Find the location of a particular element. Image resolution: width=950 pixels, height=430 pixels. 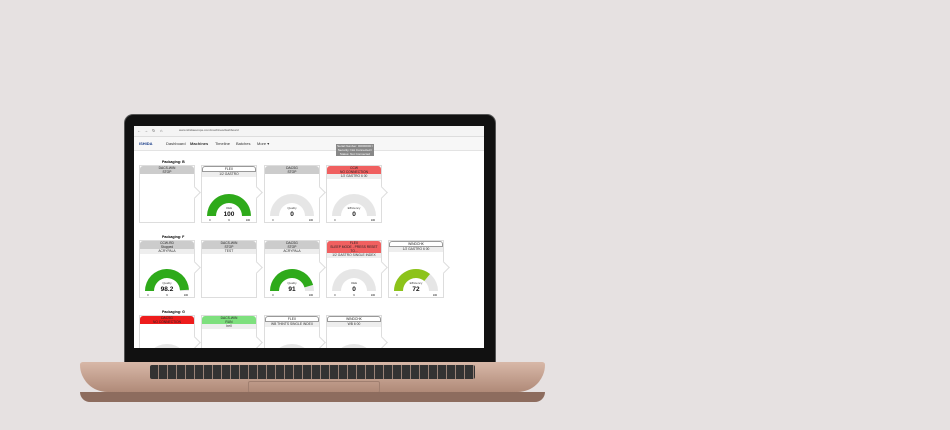

gauge-label: Efficiency is located at coordinates (416, 283).